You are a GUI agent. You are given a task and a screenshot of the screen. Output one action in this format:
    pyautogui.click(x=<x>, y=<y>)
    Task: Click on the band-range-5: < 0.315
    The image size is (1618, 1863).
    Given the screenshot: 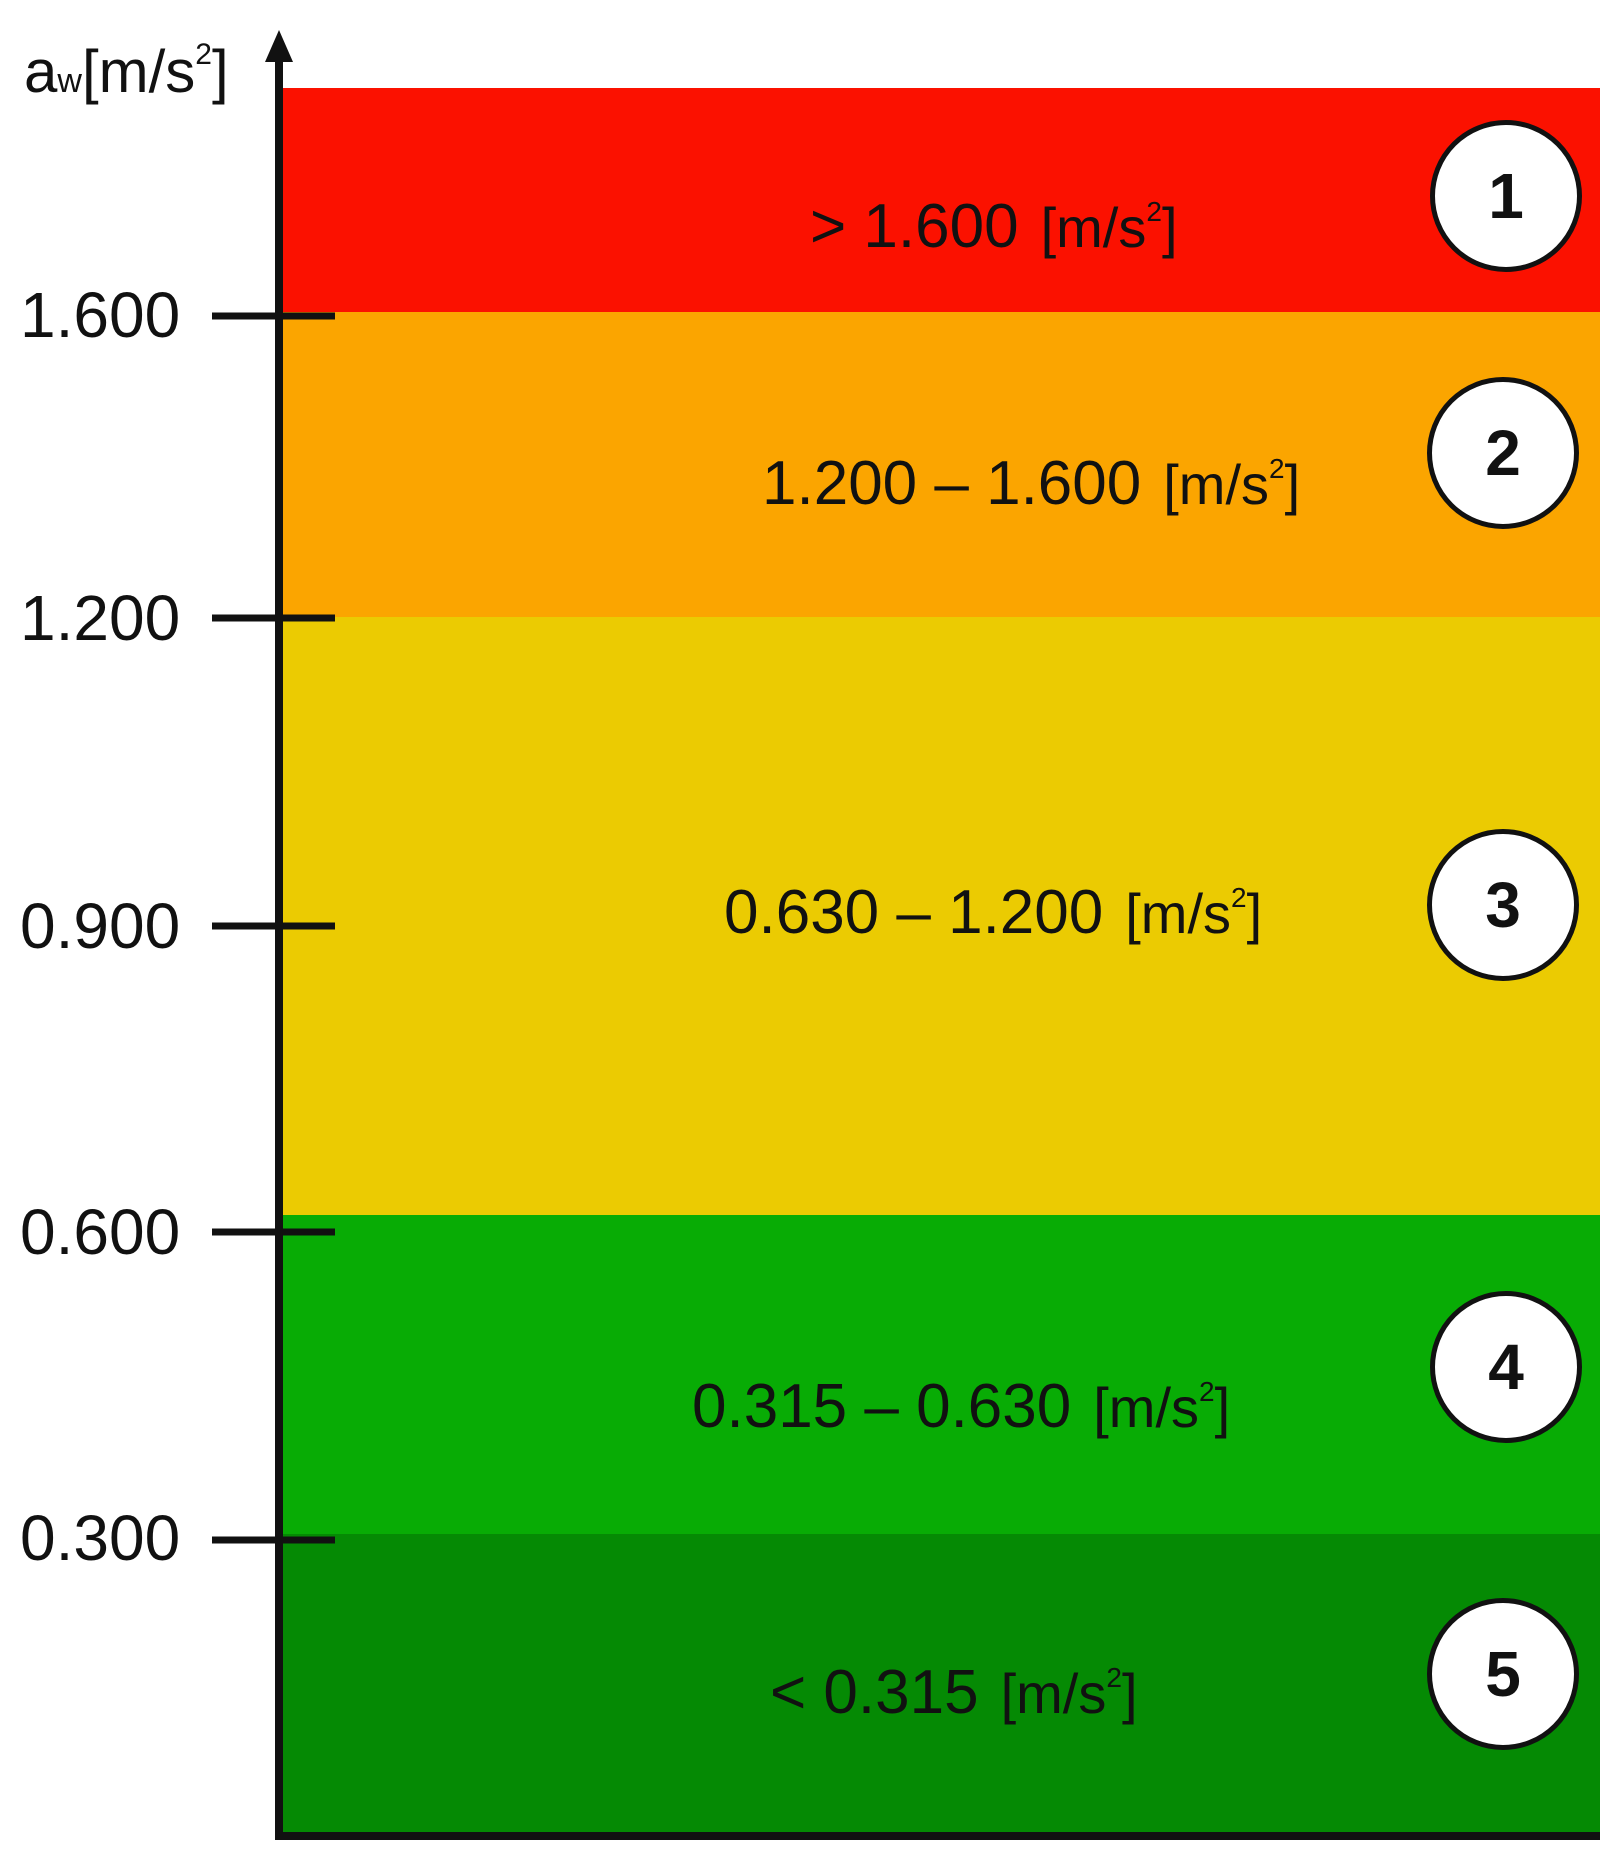 What is the action you would take?
    pyautogui.click(x=874, y=1692)
    